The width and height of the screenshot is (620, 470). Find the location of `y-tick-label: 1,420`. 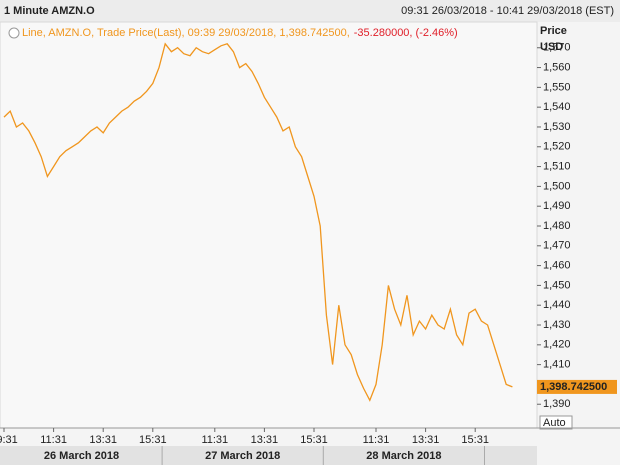

y-tick-label: 1,420 is located at coordinates (557, 345).